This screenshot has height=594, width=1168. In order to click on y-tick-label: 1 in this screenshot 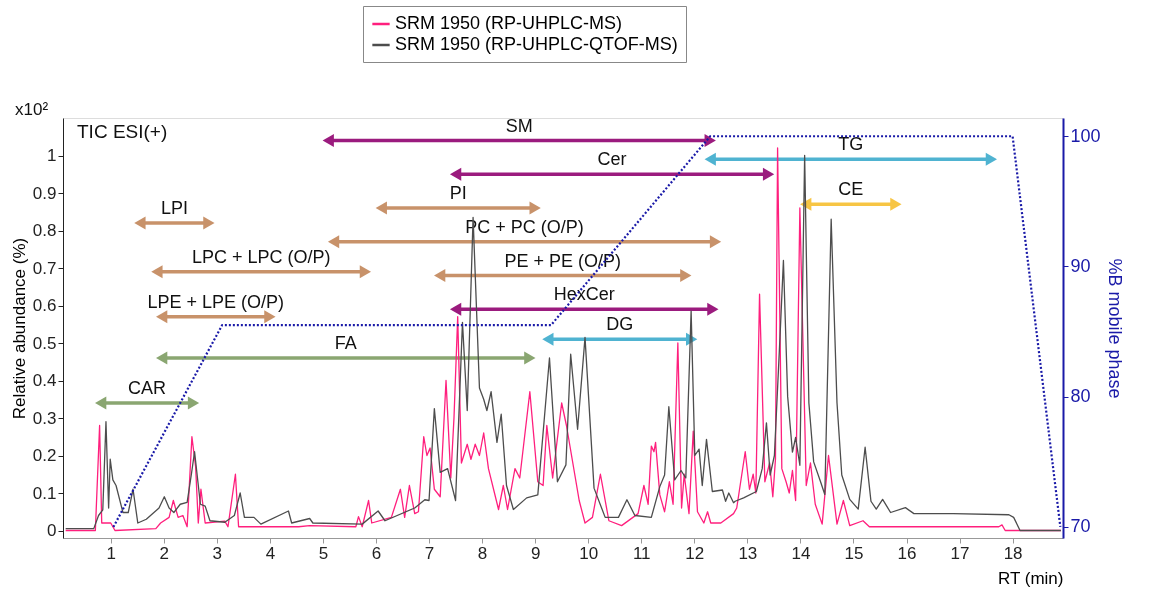, I will do `click(52, 155)`.